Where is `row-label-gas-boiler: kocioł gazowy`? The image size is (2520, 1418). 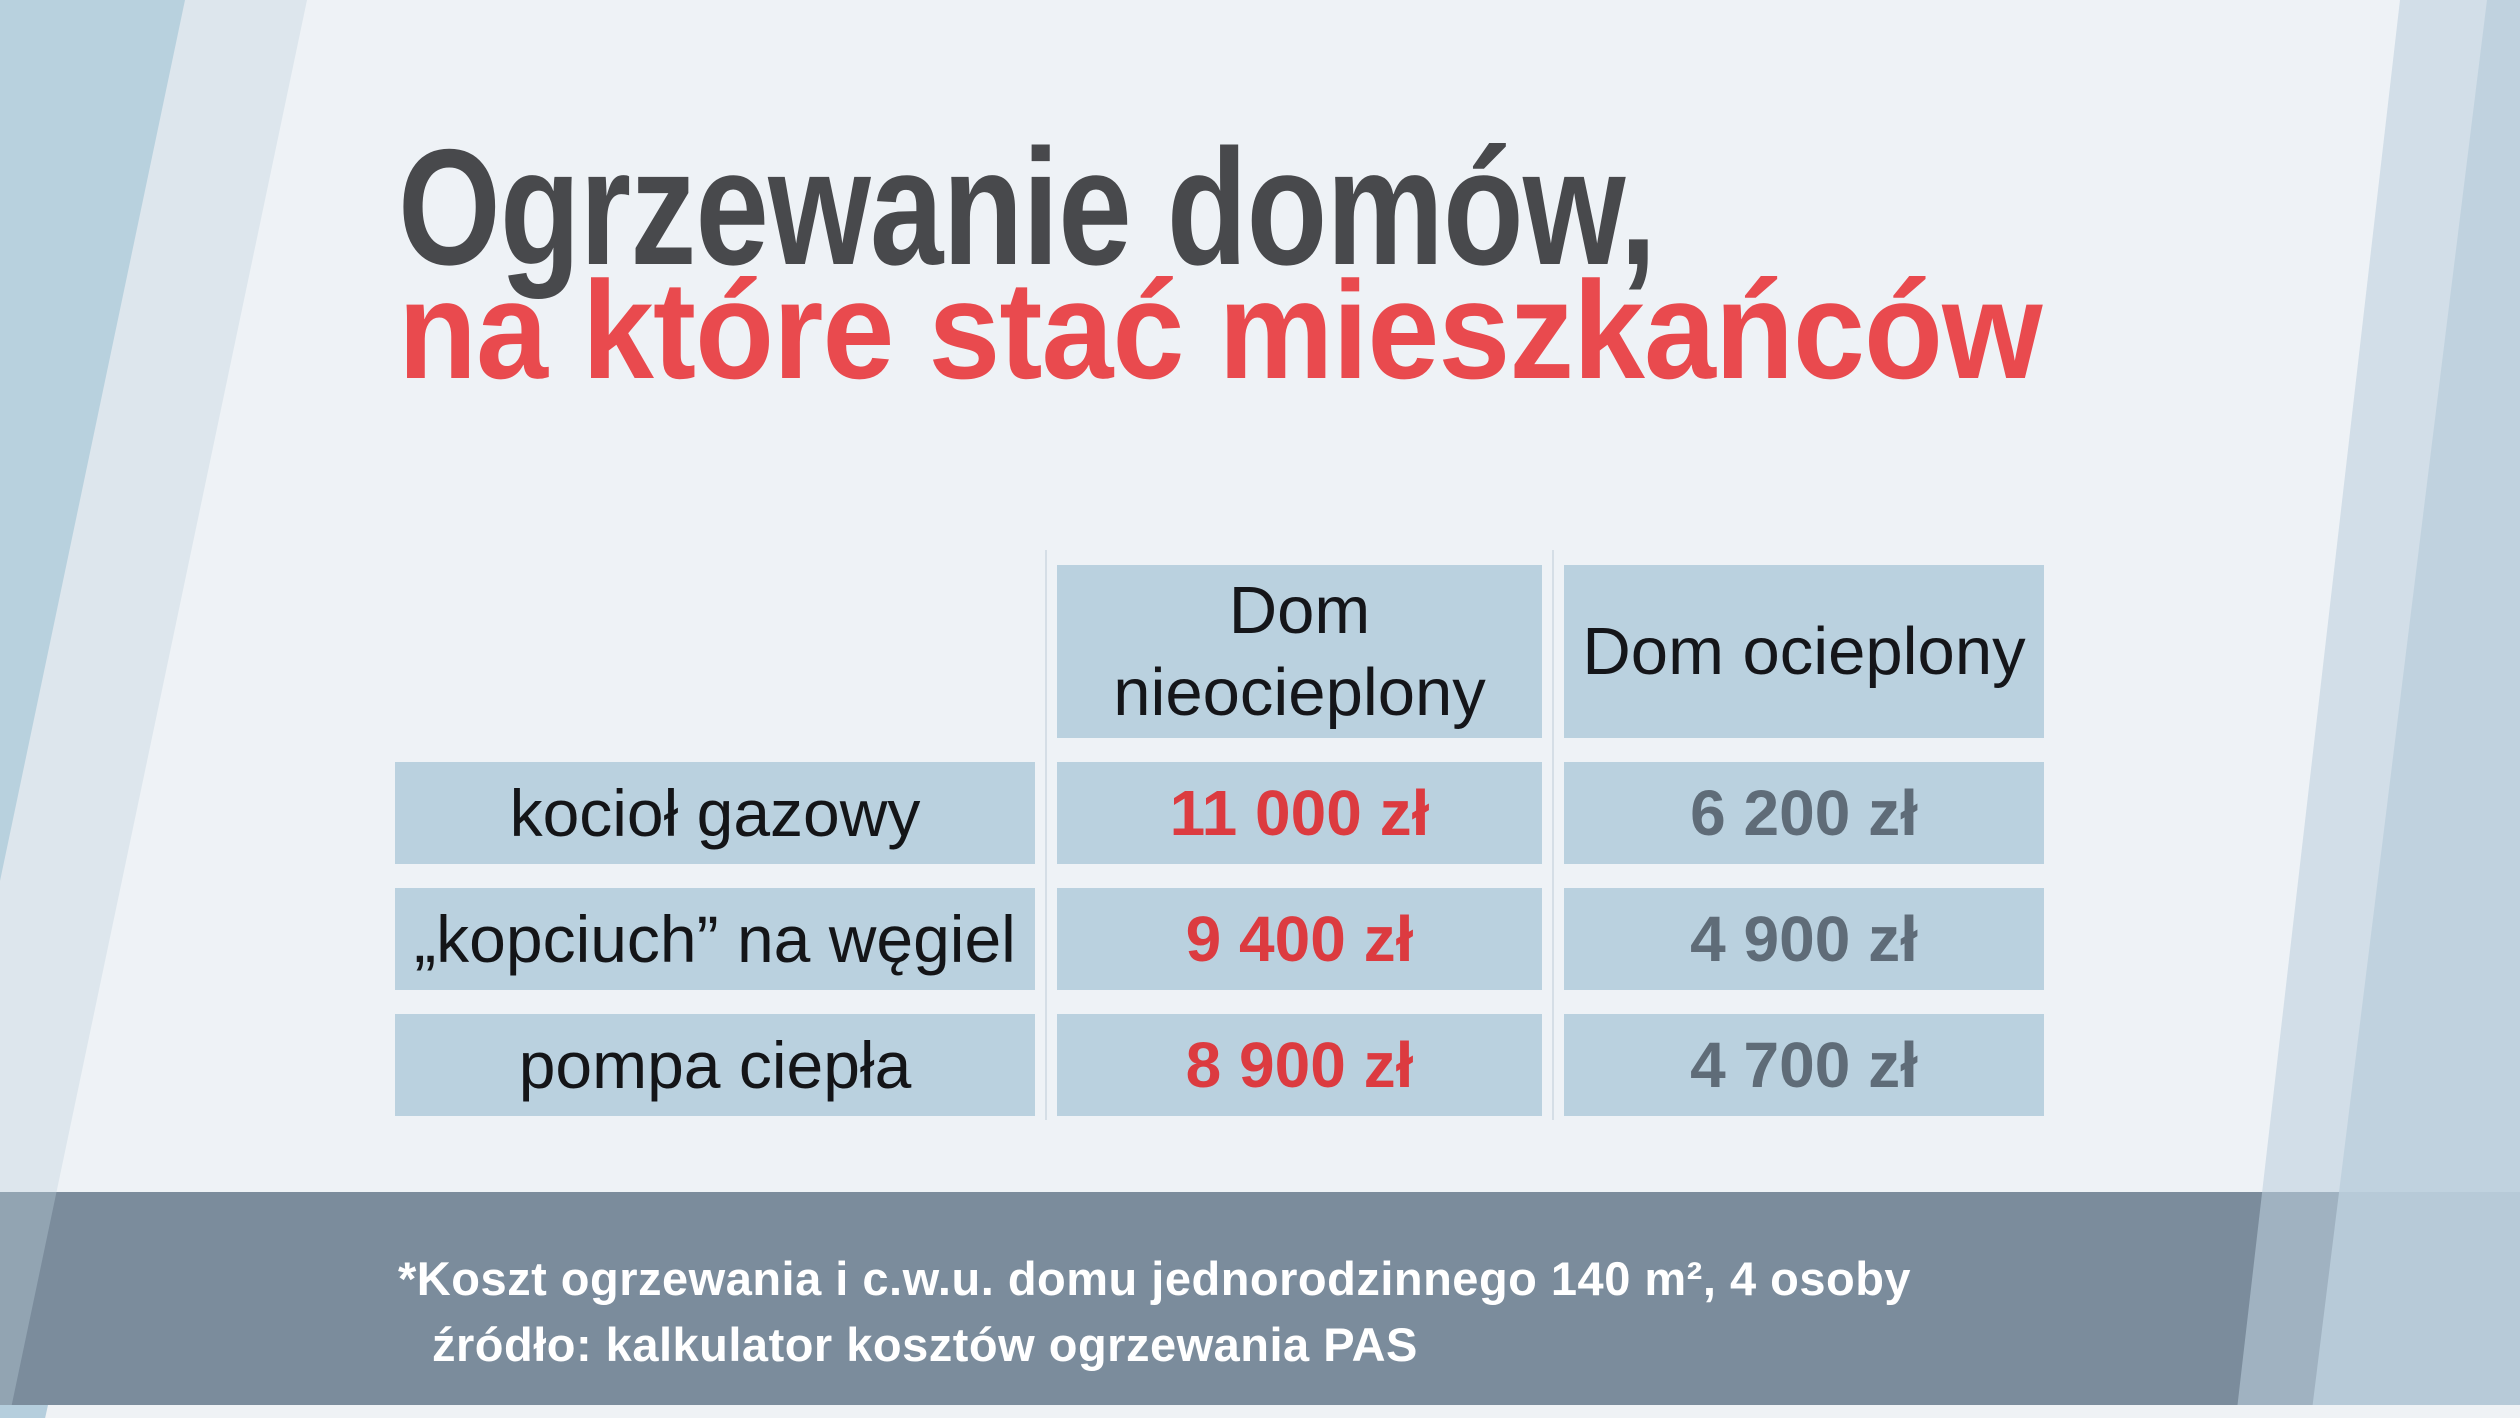
row-label-gas-boiler: kocioł gazowy is located at coordinates (715, 813).